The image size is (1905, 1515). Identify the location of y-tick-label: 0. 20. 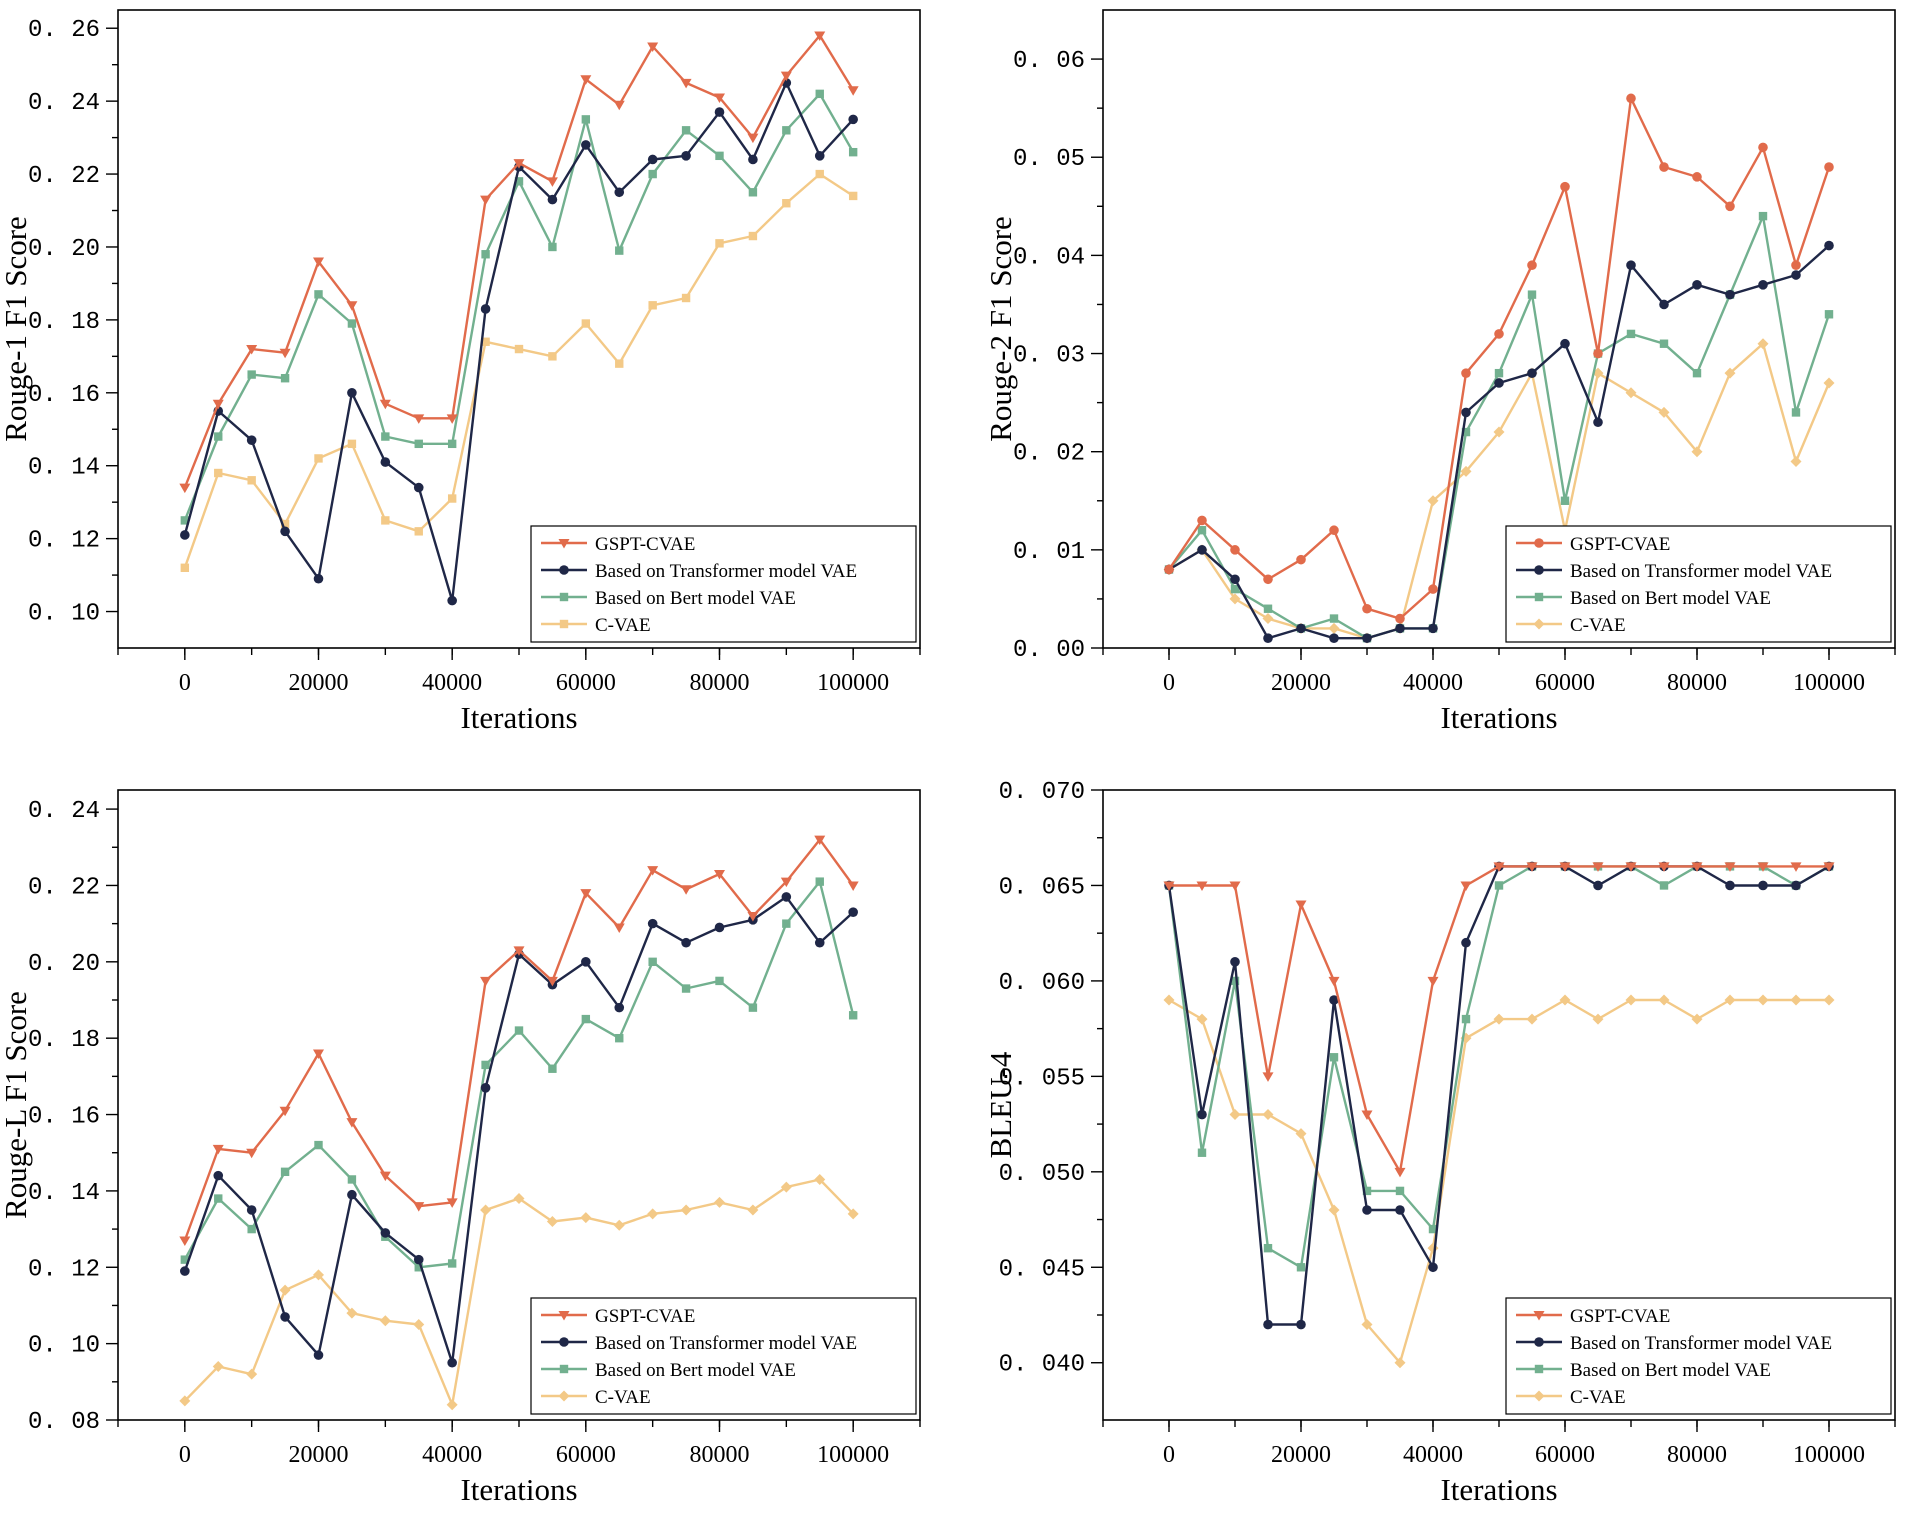
(64, 249).